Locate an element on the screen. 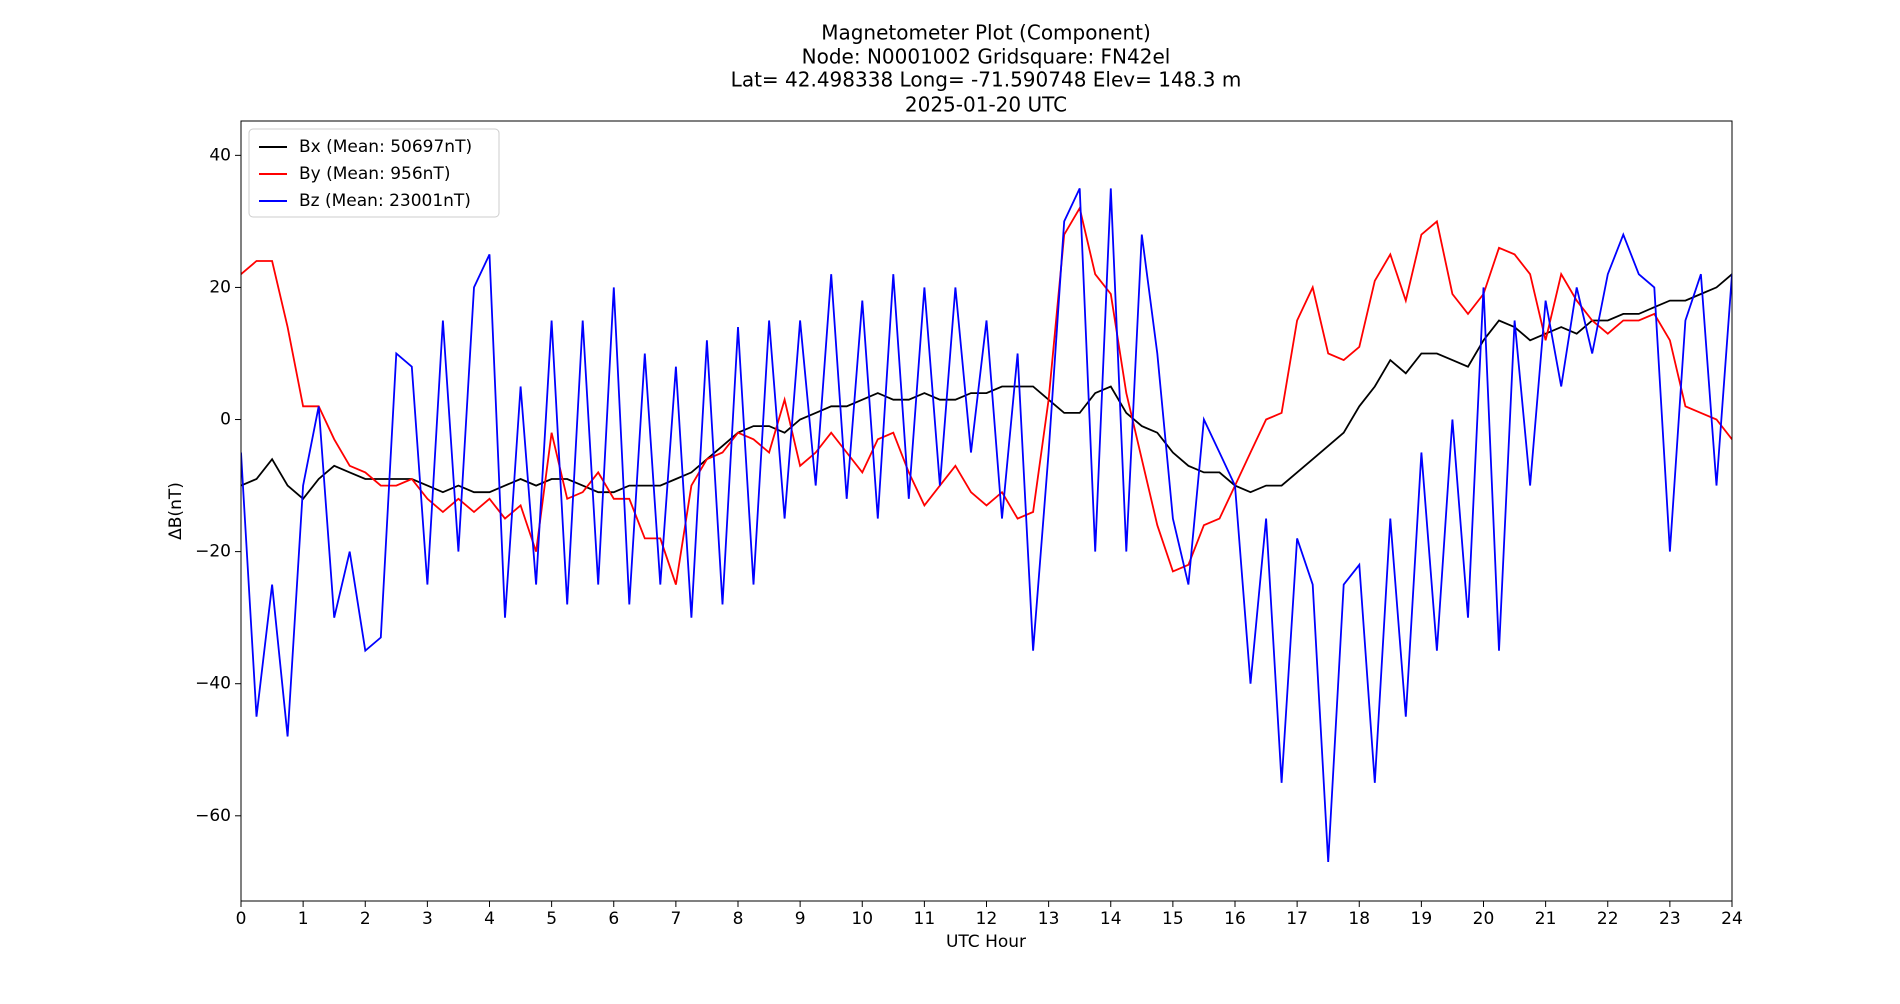  chart-title: Magnetometer Plot (Component) is located at coordinates (986, 33).